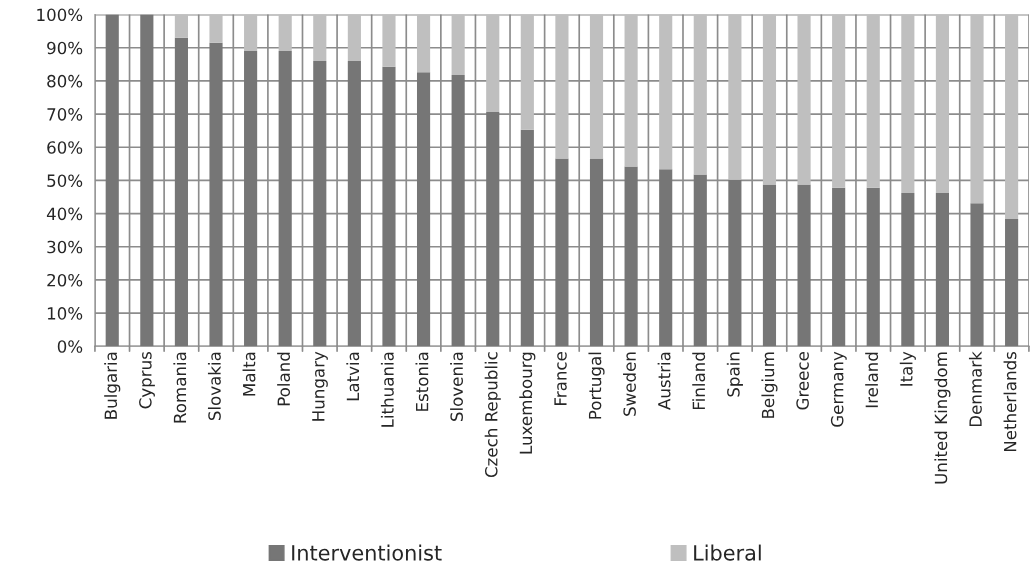 This screenshot has width=1032, height=582. Describe the element at coordinates (284, 379) in the screenshot. I see `x-tick-label: Poland` at that location.